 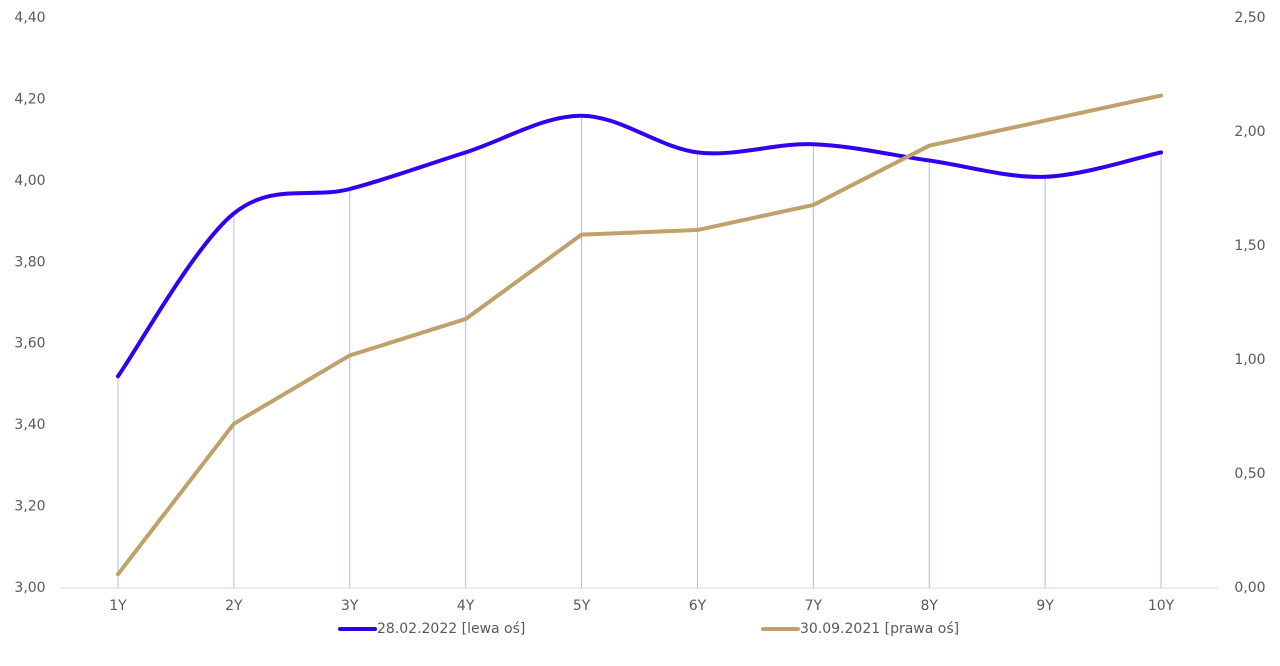 I want to click on x-tick-label: 5Y, so click(x=582, y=606).